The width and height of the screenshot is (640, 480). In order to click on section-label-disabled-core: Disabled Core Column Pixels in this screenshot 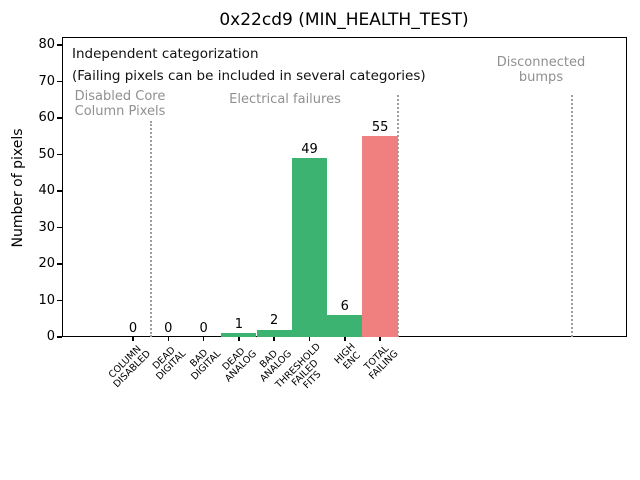, I will do `click(120, 104)`.